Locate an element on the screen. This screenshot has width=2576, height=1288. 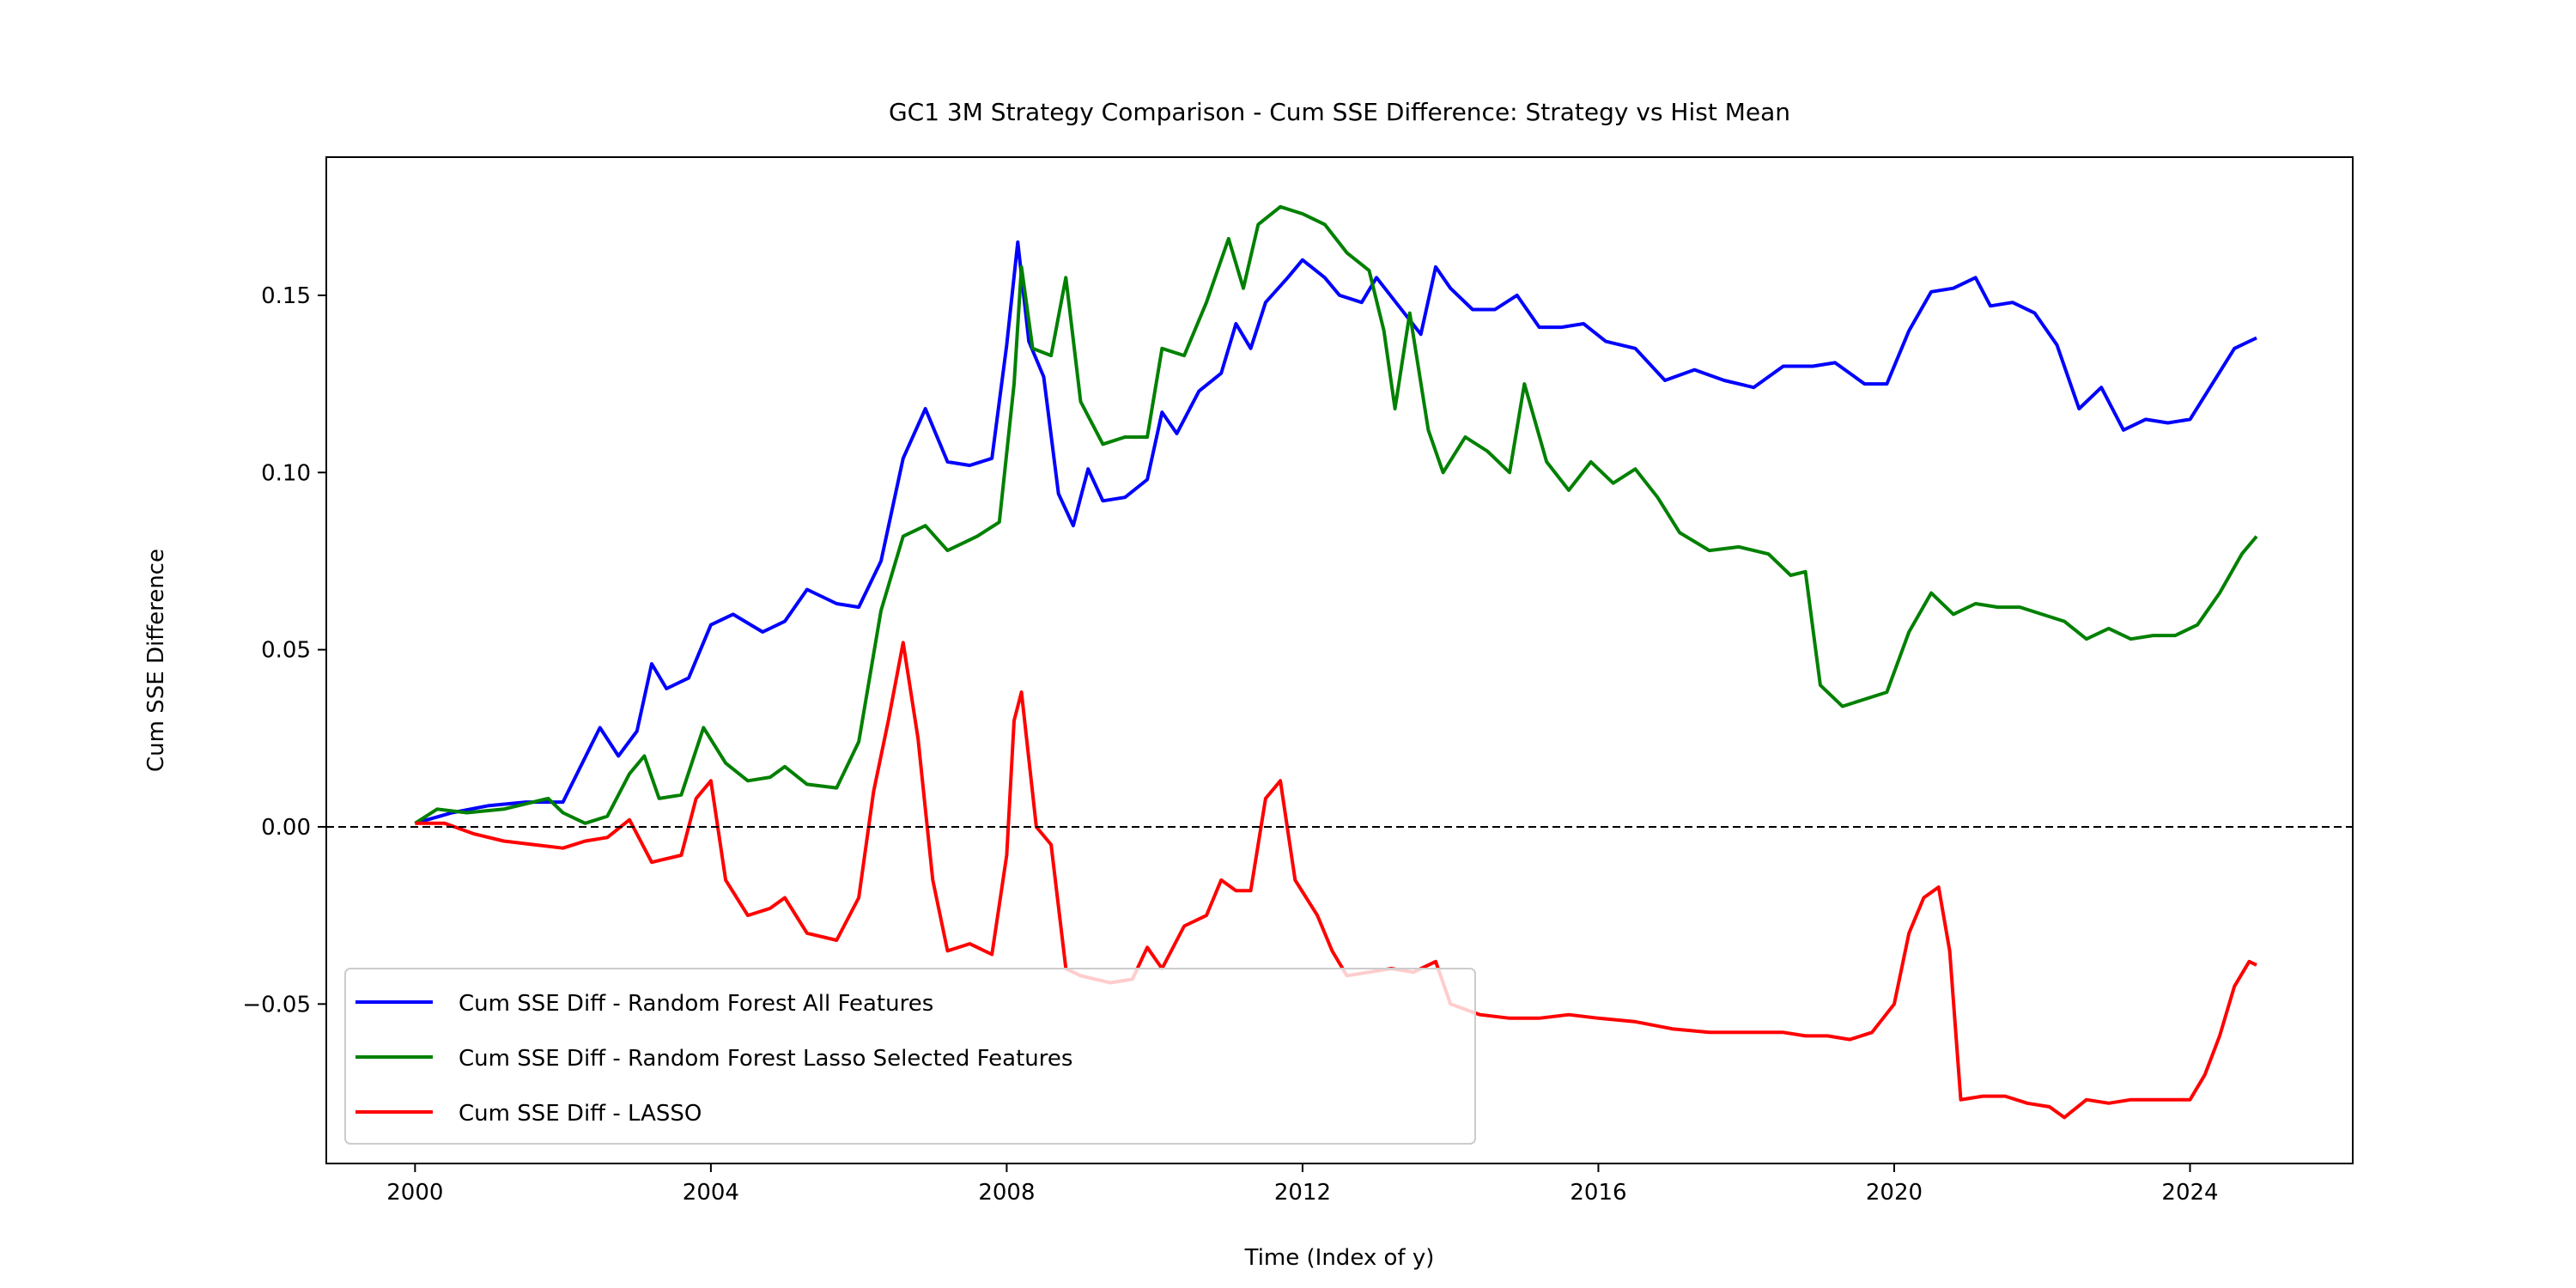
x-tick-label: 2008 is located at coordinates (1006, 1193).